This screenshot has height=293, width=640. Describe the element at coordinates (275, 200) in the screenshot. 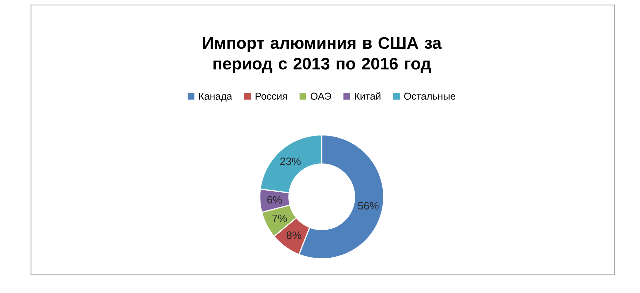

I see `data-label: 6%` at that location.